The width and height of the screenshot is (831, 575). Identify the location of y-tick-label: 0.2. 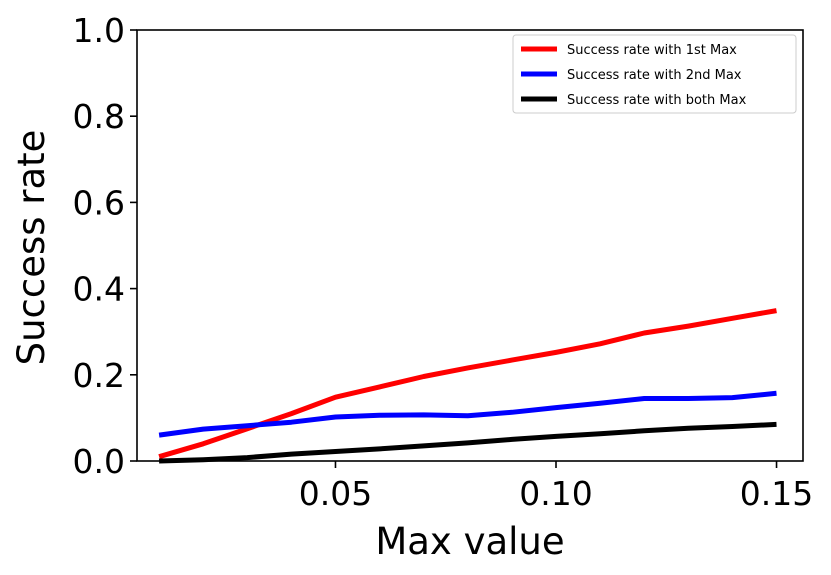
(99, 375).